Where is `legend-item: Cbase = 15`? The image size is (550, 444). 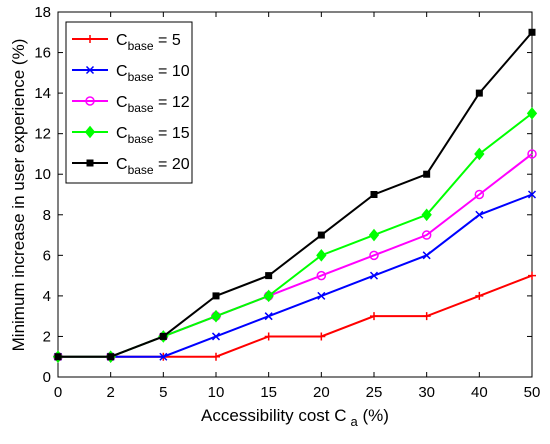 legend-item: Cbase = 15 is located at coordinates (131, 135).